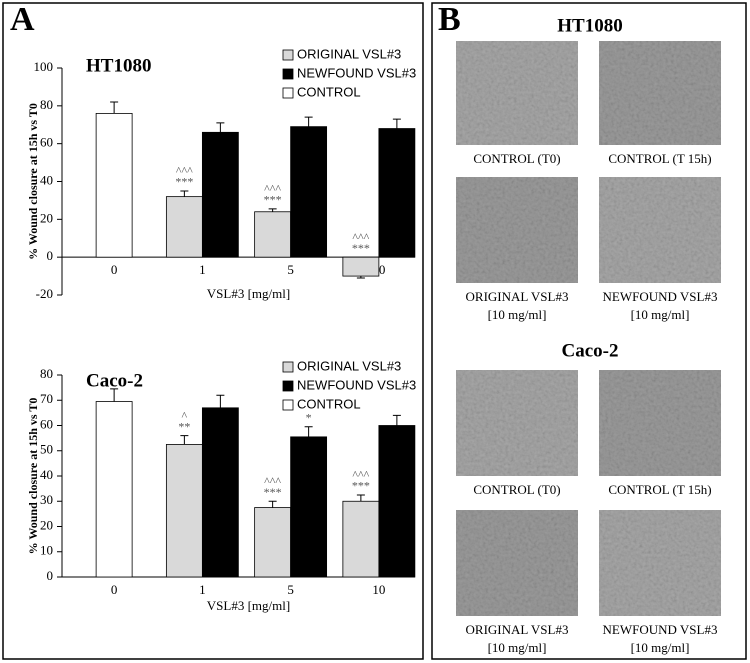 The width and height of the screenshot is (750, 663). Describe the element at coordinates (589, 25) in the screenshot. I see `section-title: HT1080` at that location.